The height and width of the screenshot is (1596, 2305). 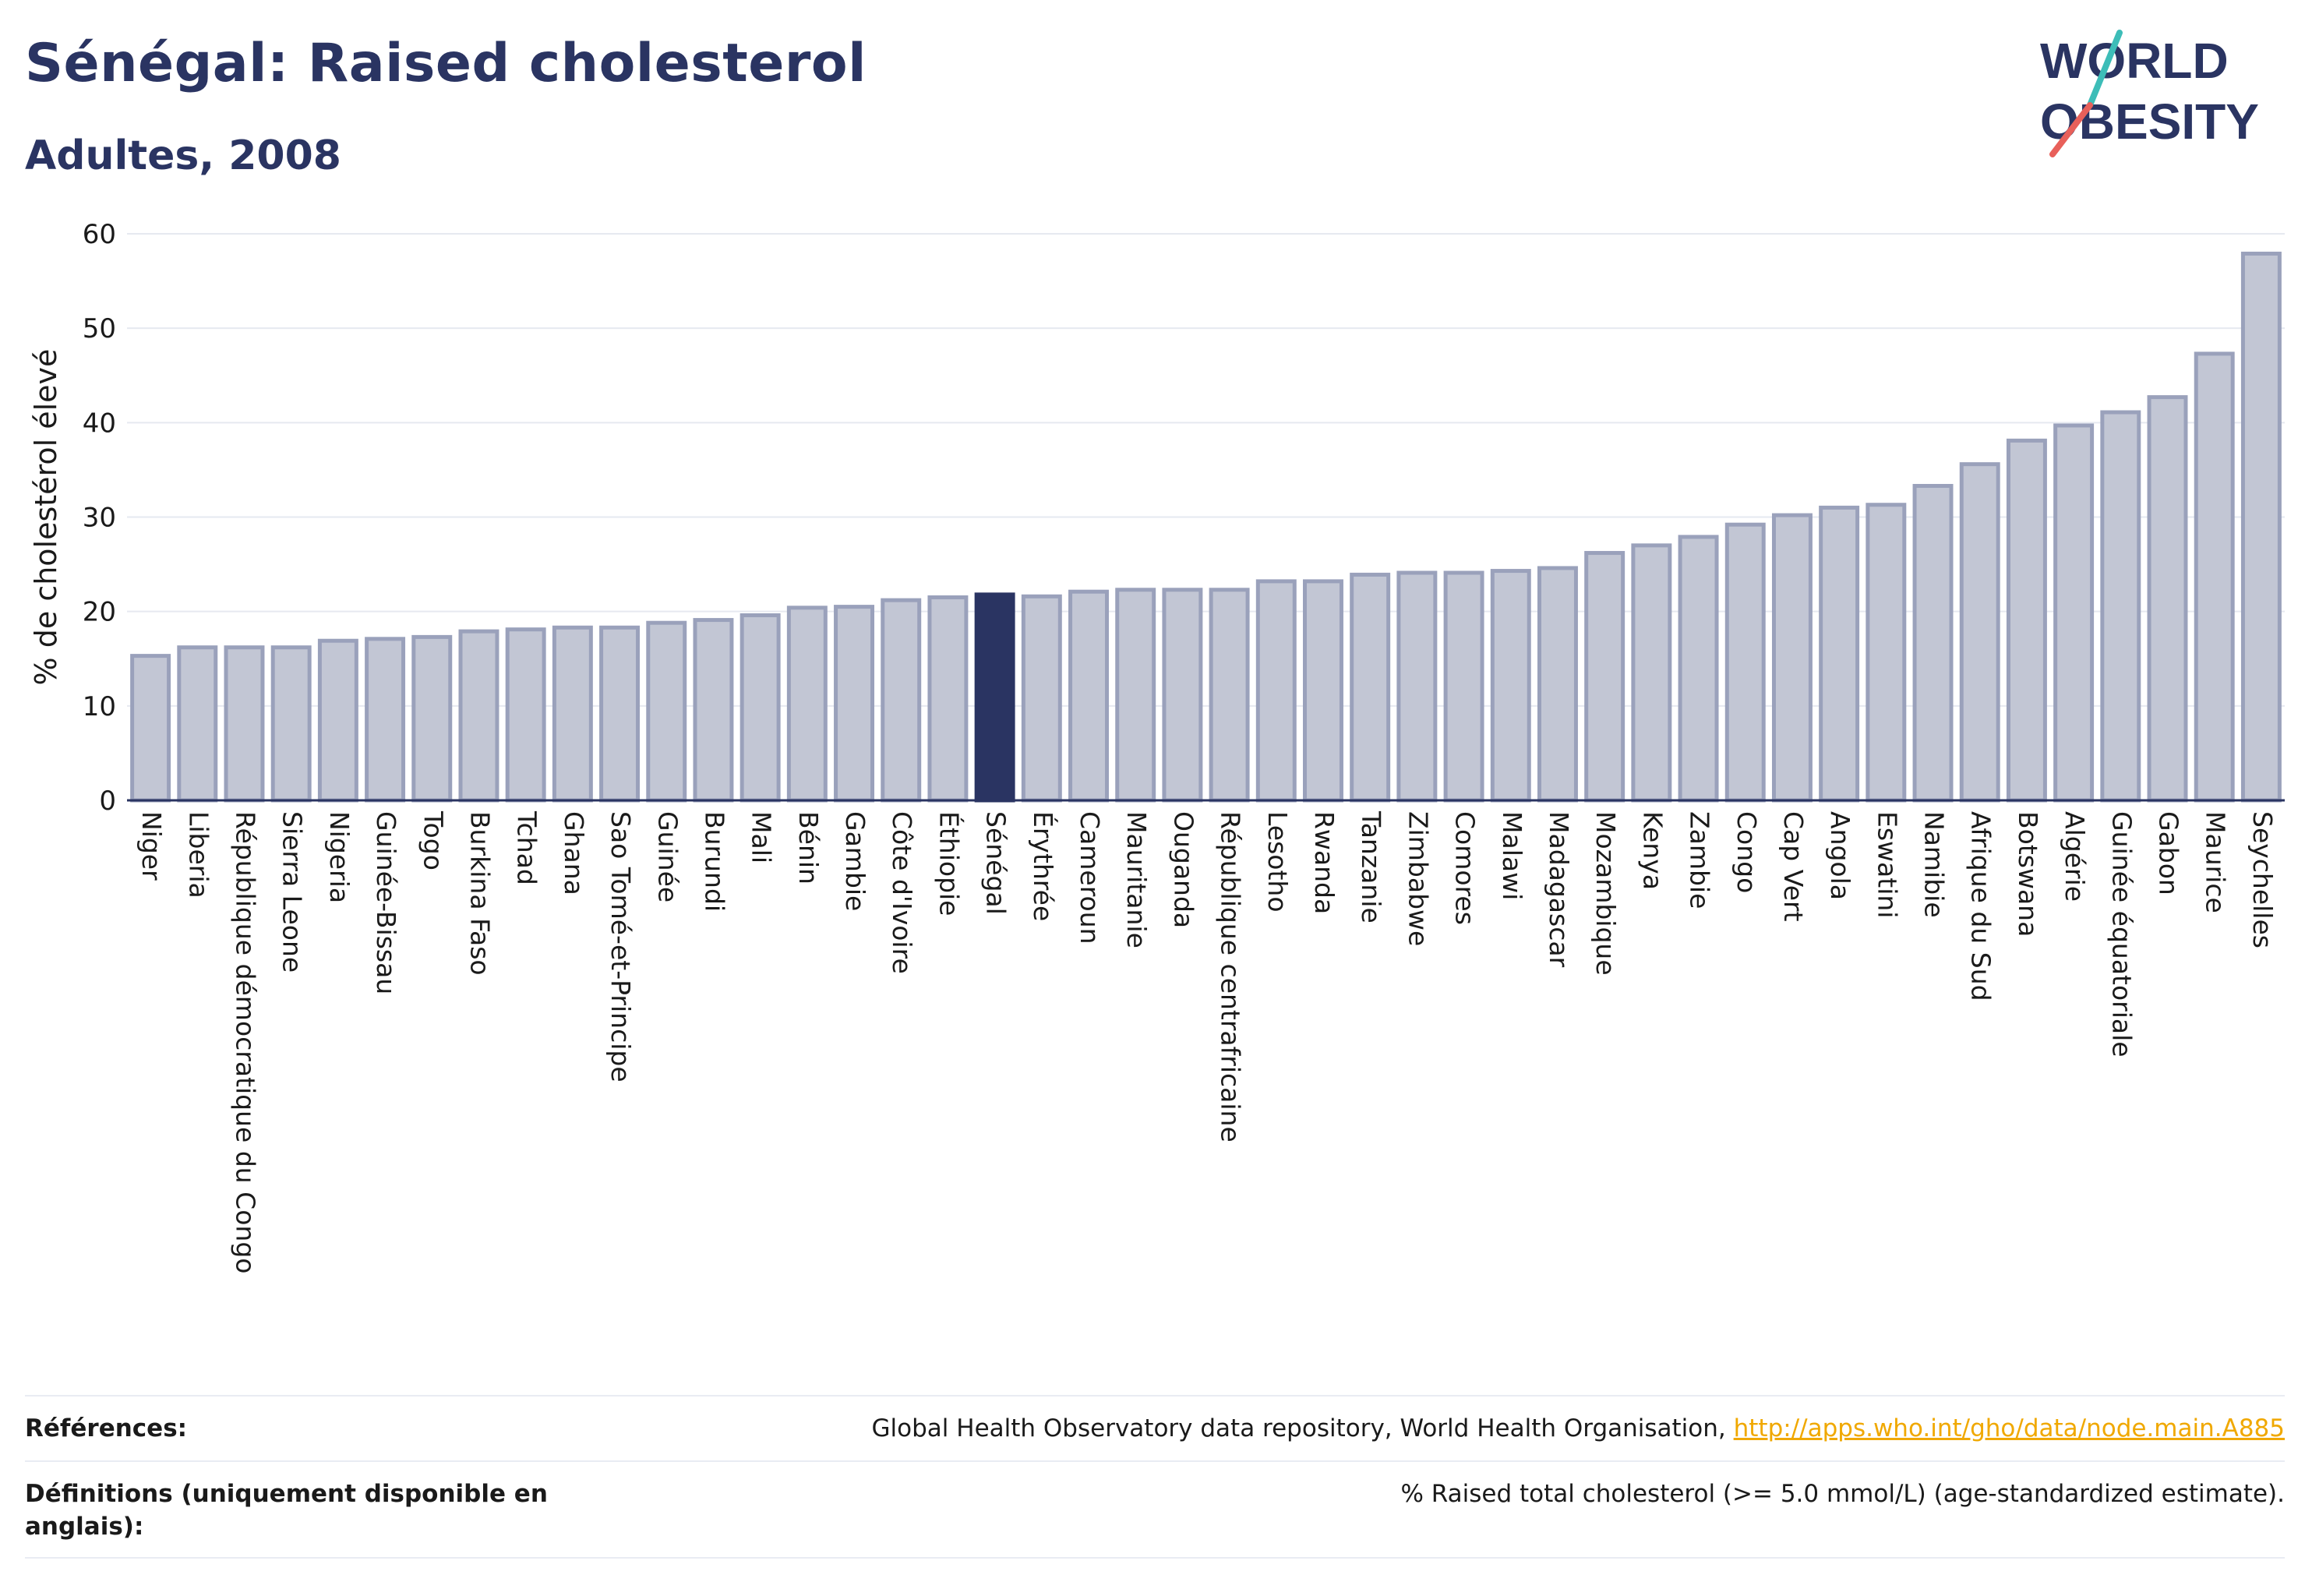 What do you see at coordinates (1182, 695) in the screenshot?
I see `bar-ouganda` at bounding box center [1182, 695].